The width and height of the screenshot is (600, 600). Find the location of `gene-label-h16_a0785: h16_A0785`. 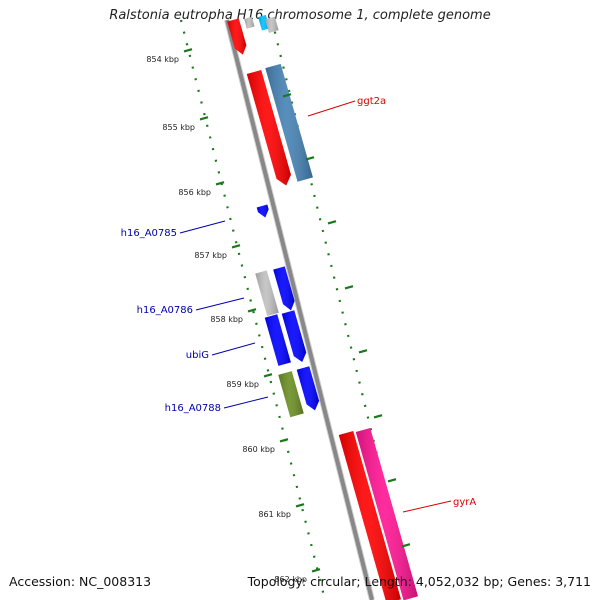

gene-label-h16_a0785: h16_A0785 is located at coordinates (149, 233).